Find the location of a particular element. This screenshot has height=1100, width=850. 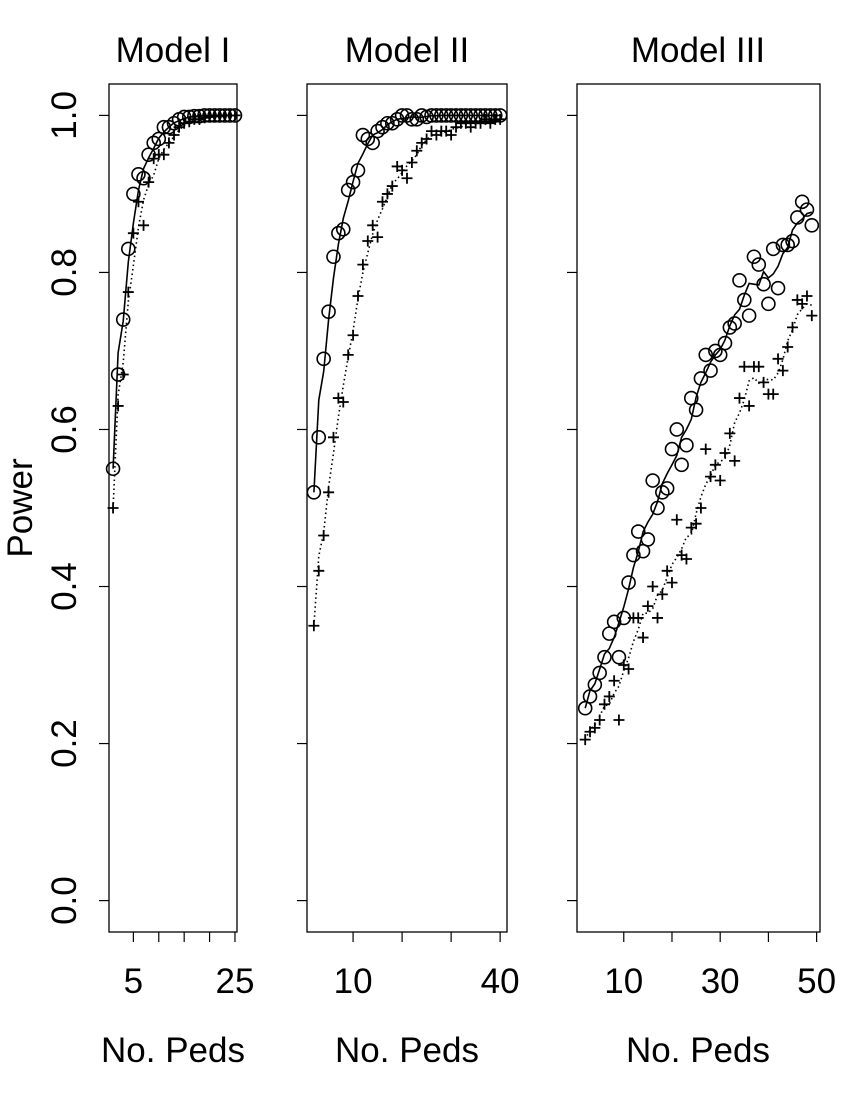

solid-trend-line is located at coordinates (698, 460).